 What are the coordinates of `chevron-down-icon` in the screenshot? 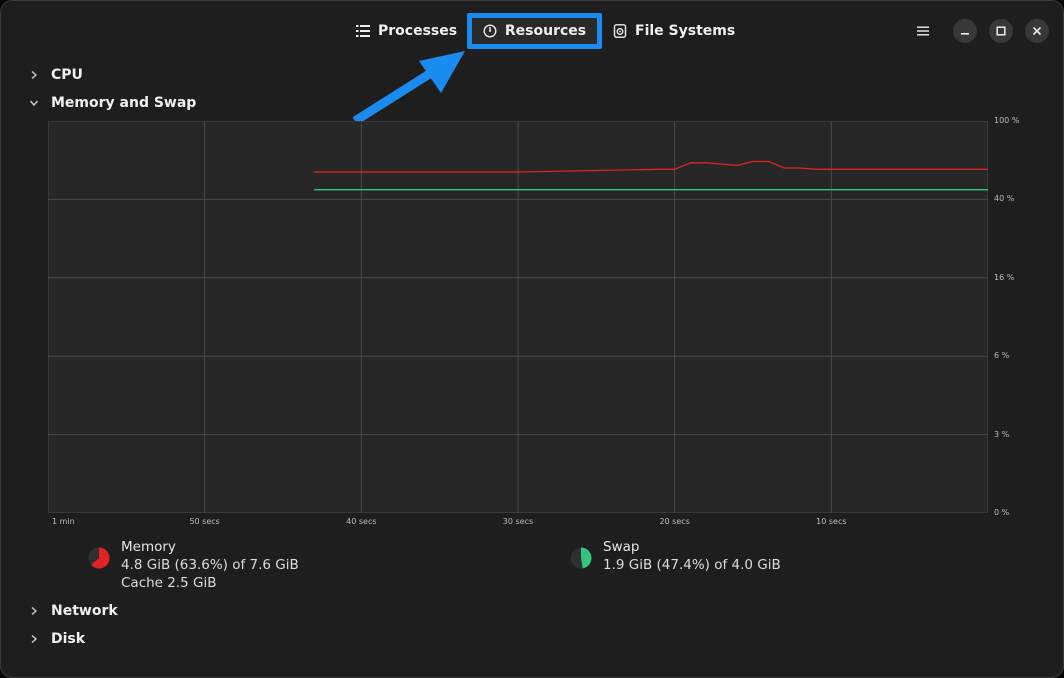 It's located at (34, 103).